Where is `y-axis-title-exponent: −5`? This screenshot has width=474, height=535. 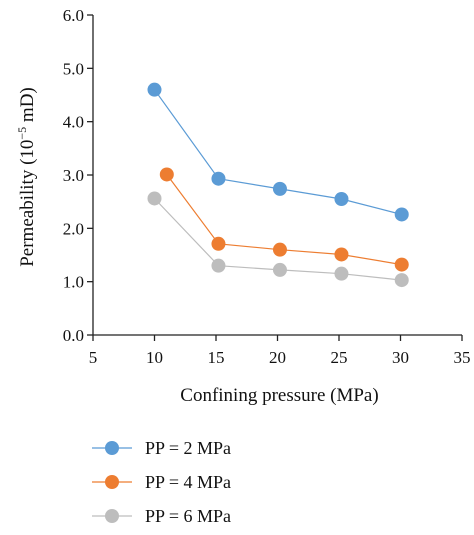
y-axis-title-exponent: −5 is located at coordinates (22, 133).